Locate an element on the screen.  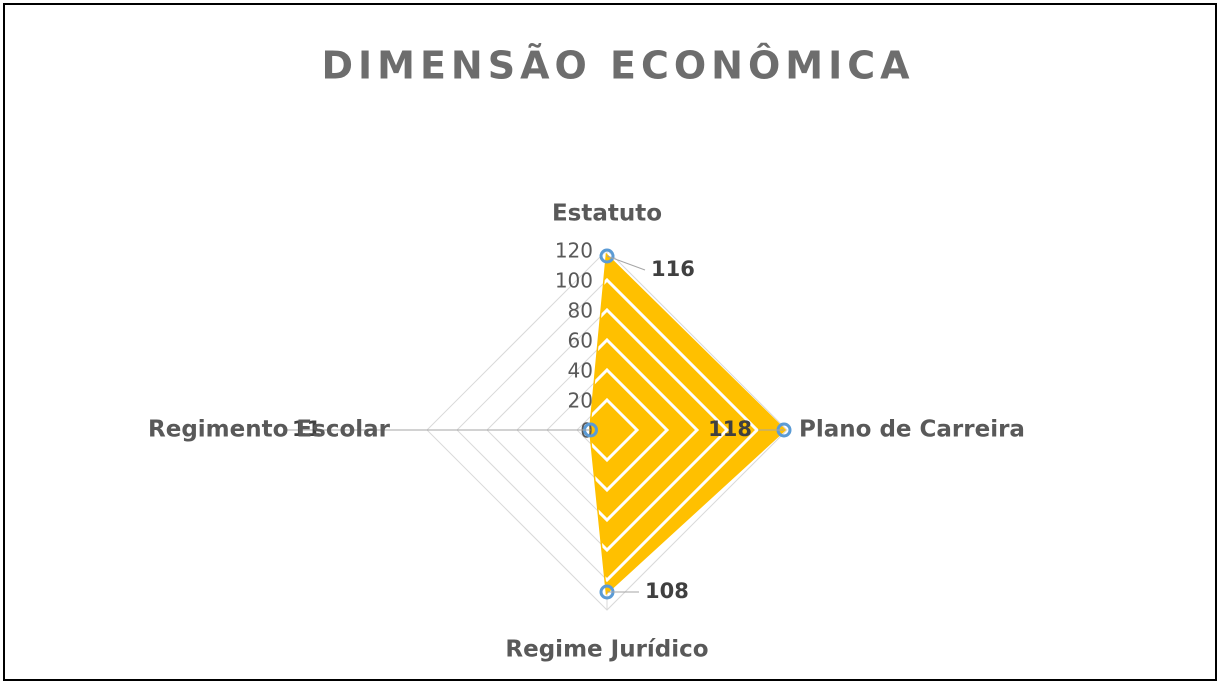
chart-title: DIMENSÃO ECONÔMICA is located at coordinates (617, 66).